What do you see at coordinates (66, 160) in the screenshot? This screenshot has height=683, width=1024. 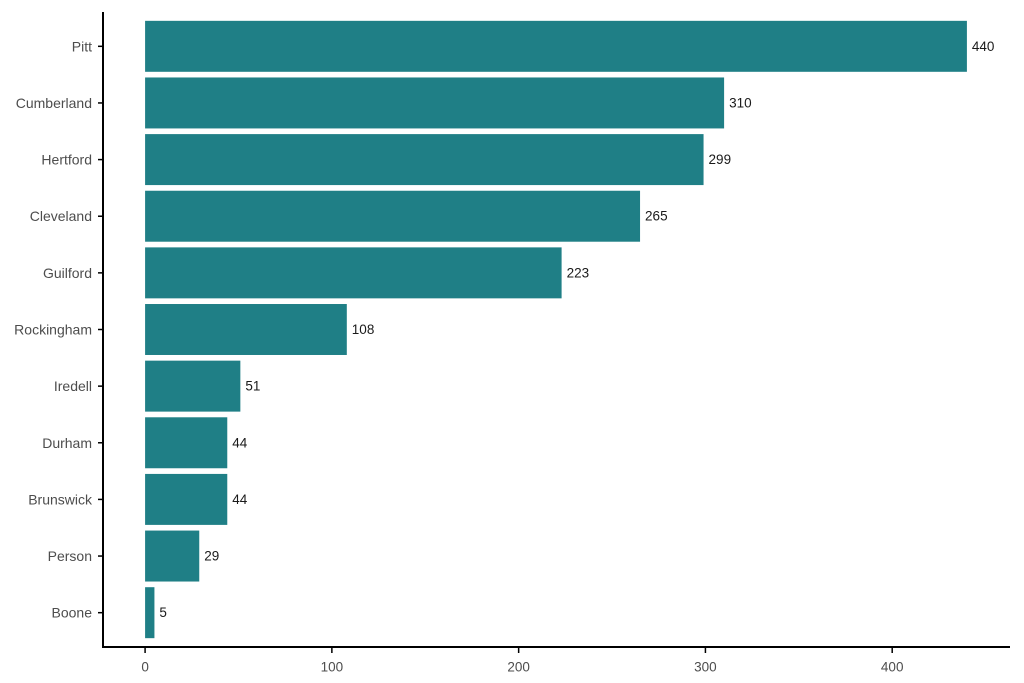 I see `y-tick-label: Hertford` at bounding box center [66, 160].